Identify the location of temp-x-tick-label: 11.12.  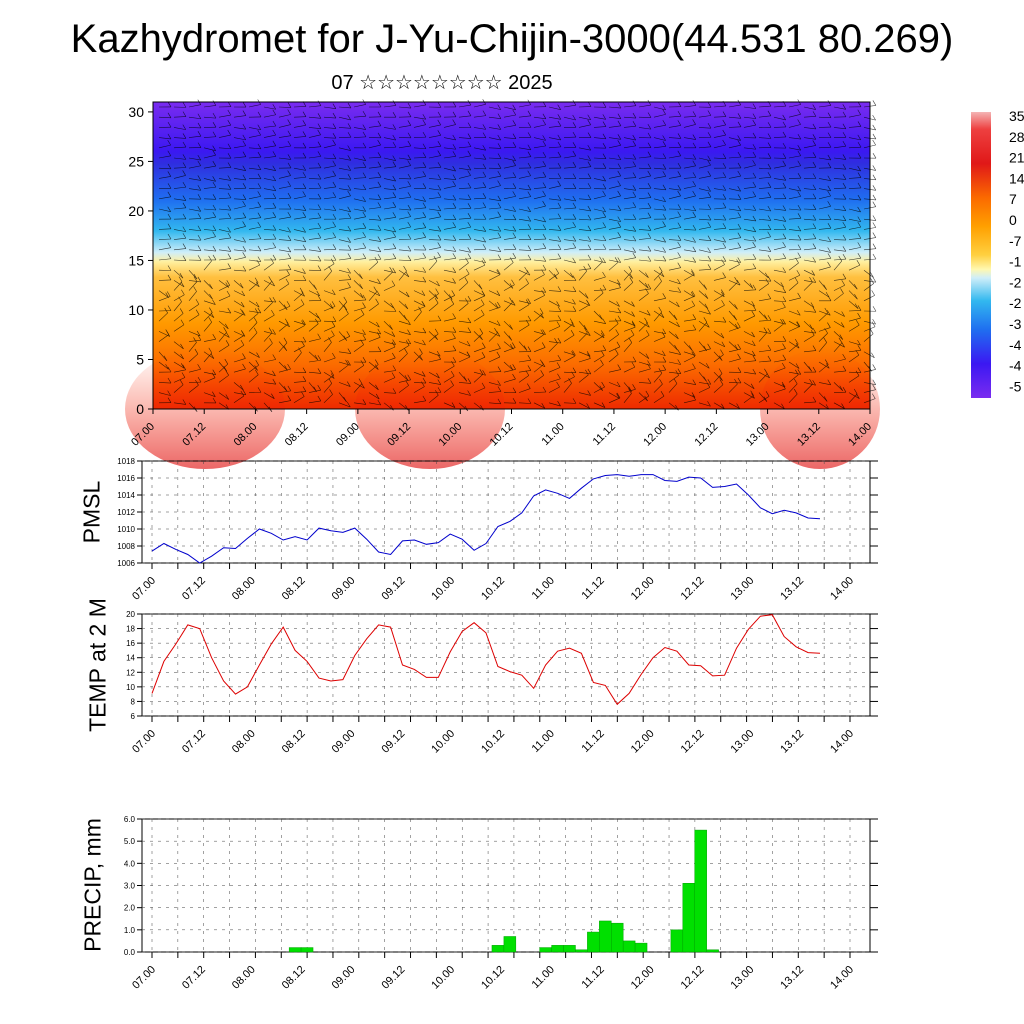
(592, 741).